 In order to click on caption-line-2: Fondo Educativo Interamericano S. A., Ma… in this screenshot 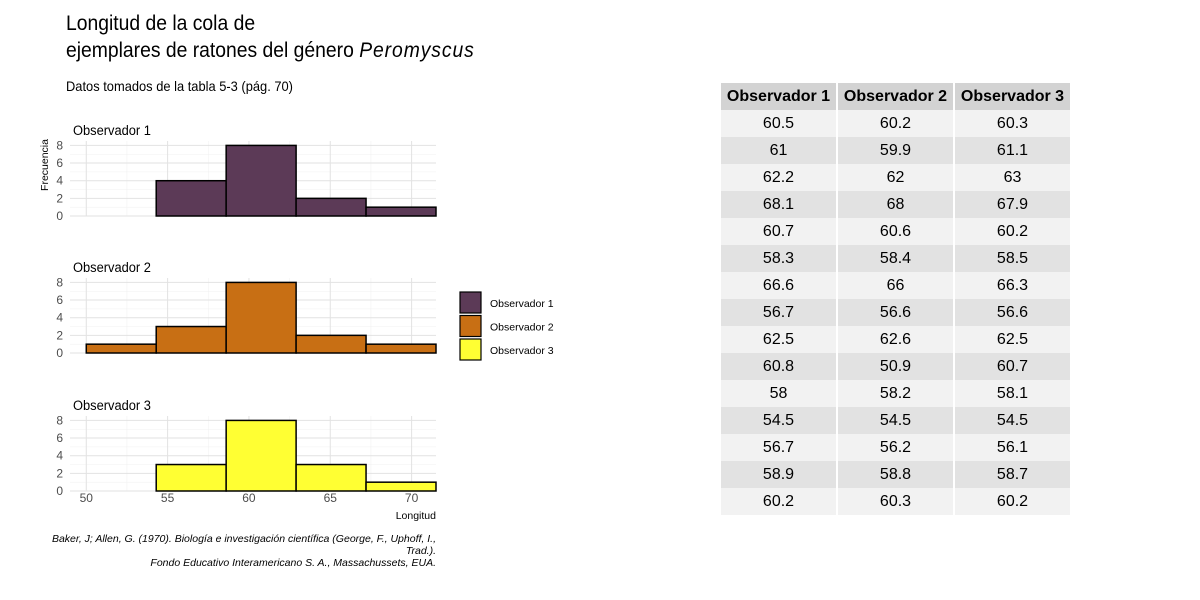, I will do `click(293, 563)`.